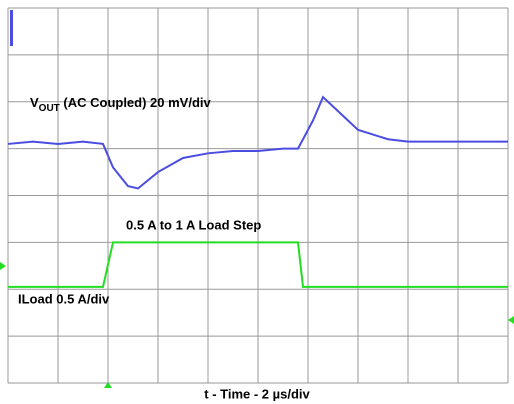  I want to click on trace, so click(258, 264).